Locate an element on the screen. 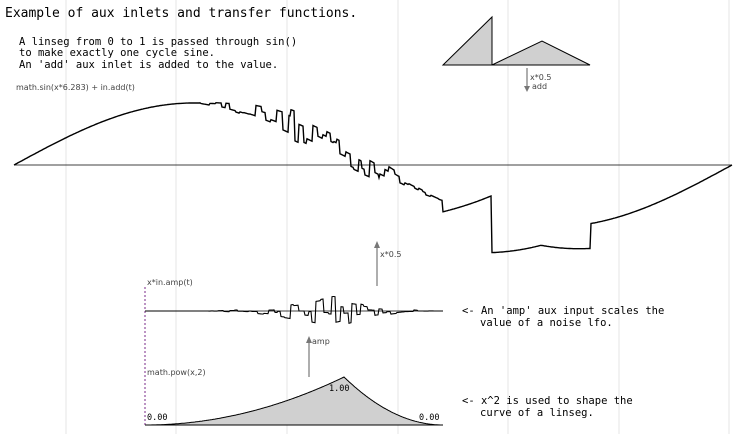 This screenshot has height=434, width=739. amp-note-line-2: value of a noise lfo. is located at coordinates (546, 323).